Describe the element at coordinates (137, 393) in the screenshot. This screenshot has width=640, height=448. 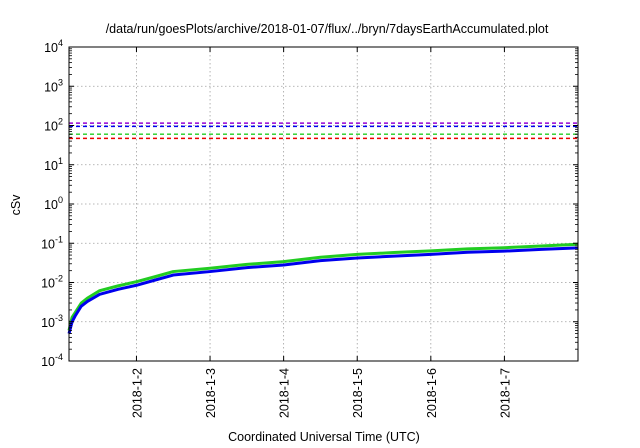
I see `x-tick-label: 2018-1-2` at that location.